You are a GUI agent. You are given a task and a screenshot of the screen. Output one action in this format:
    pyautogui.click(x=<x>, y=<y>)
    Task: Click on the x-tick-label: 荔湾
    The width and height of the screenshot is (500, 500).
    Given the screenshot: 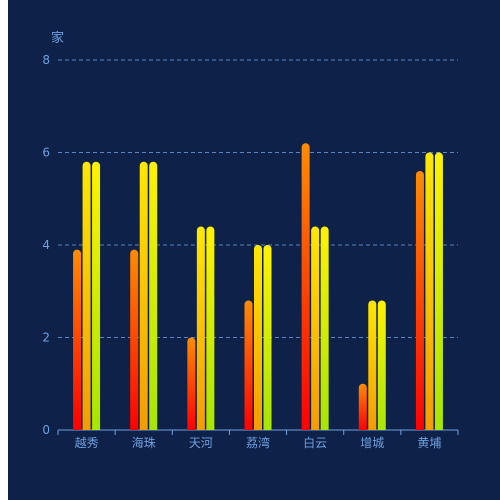 What is the action you would take?
    pyautogui.click(x=258, y=442)
    